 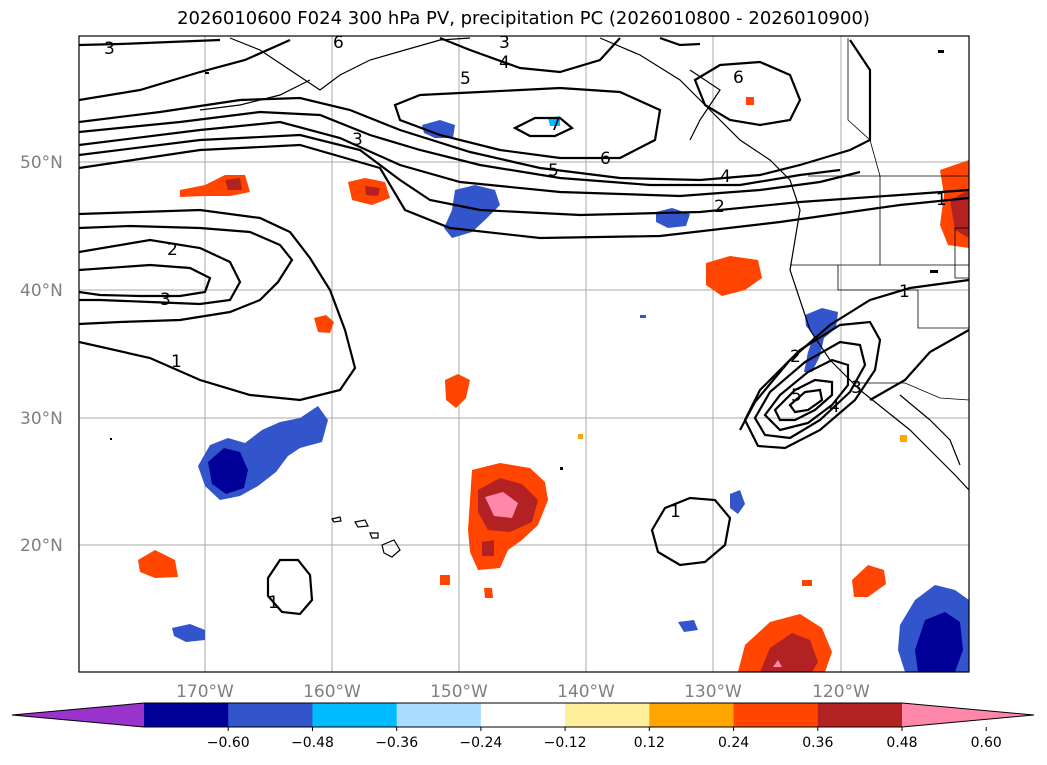 I want to click on colorbar-extend-high, so click(x=968, y=715).